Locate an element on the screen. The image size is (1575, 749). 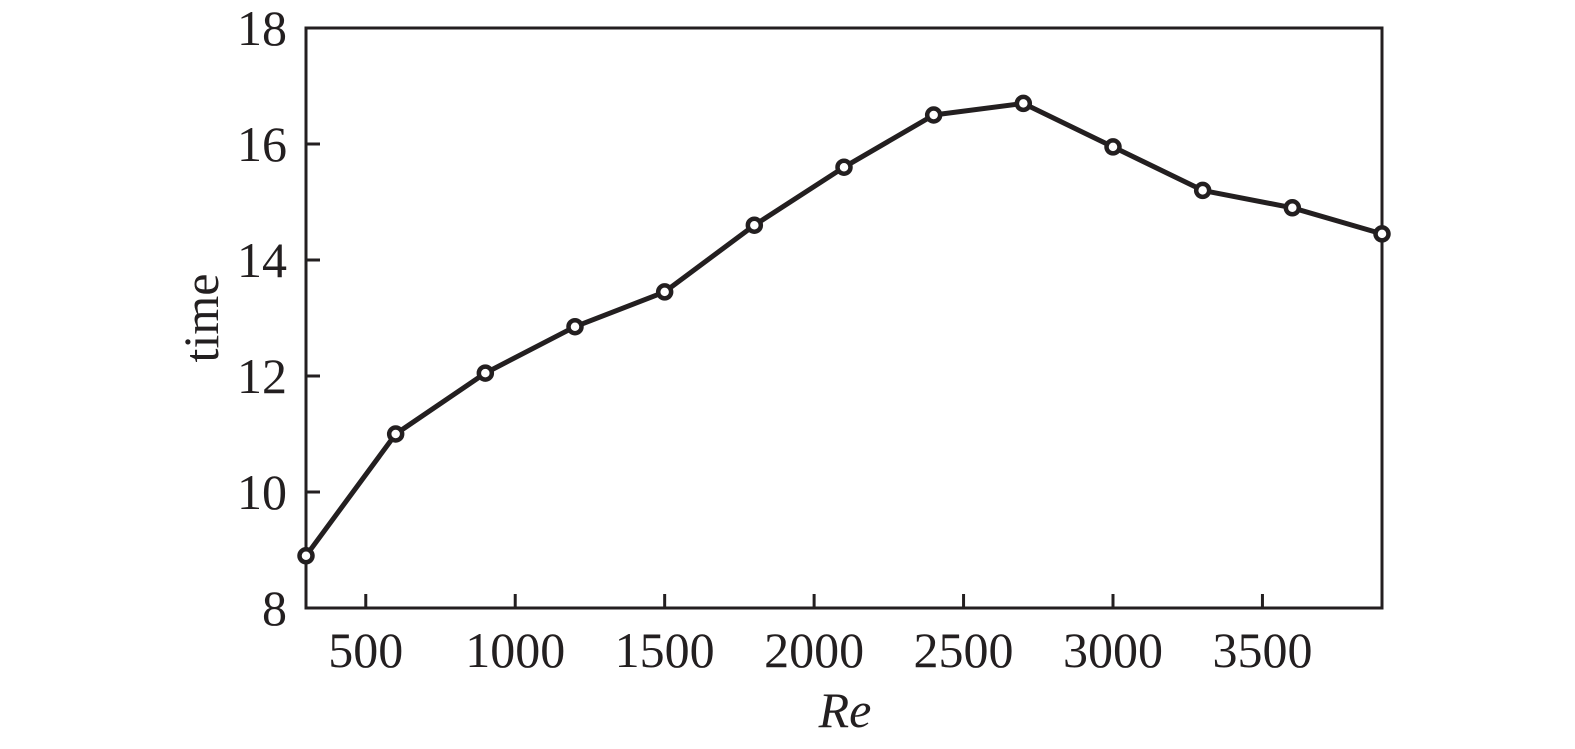
x-axis-title: Re is located at coordinates (845, 710).